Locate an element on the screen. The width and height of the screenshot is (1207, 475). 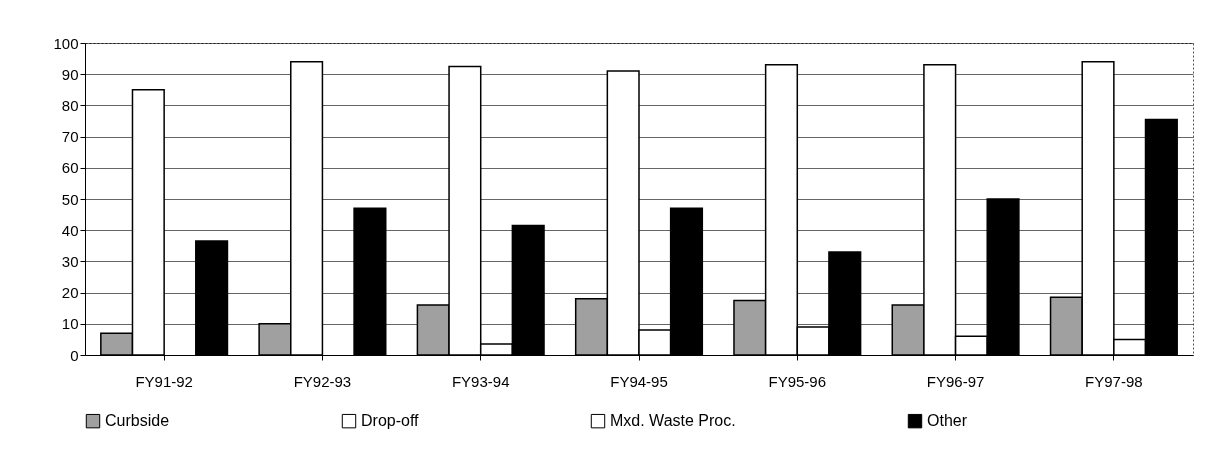
x-tick-label: FY97-98 is located at coordinates (1114, 381).